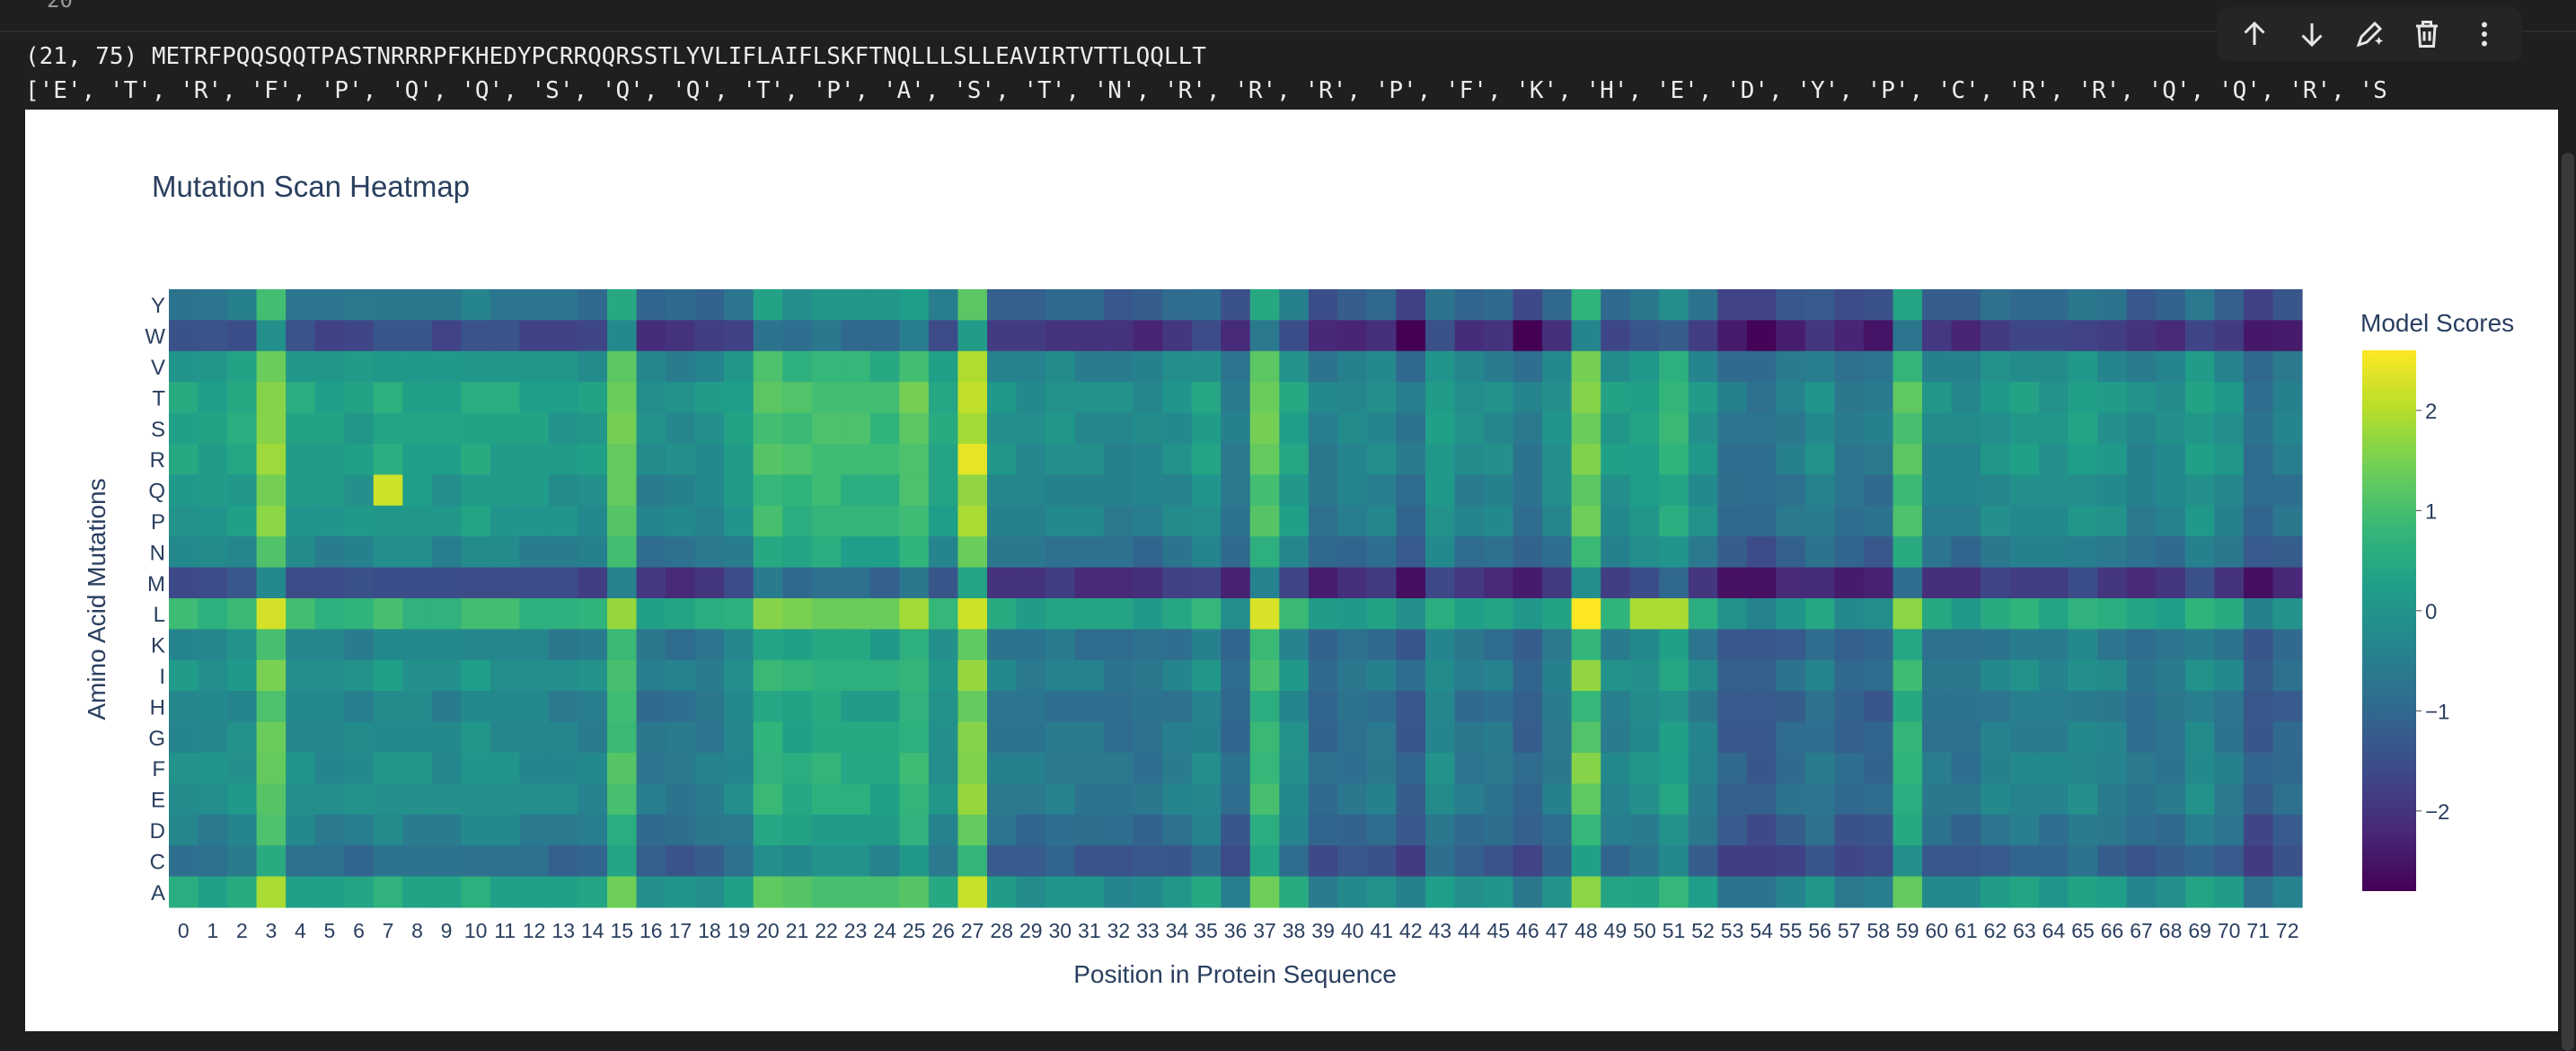 The height and width of the screenshot is (1051, 2576). I want to click on y-tick-label: W, so click(155, 337).